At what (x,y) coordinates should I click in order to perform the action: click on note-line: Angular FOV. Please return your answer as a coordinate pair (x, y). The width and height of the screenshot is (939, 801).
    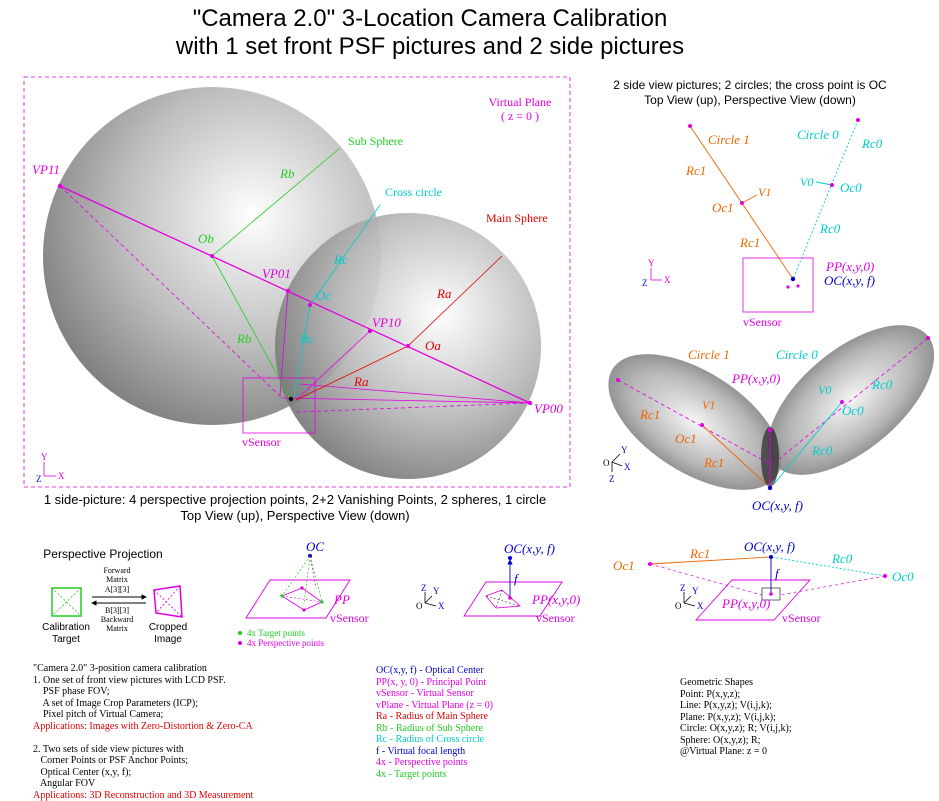
    Looking at the image, I should click on (183, 784).